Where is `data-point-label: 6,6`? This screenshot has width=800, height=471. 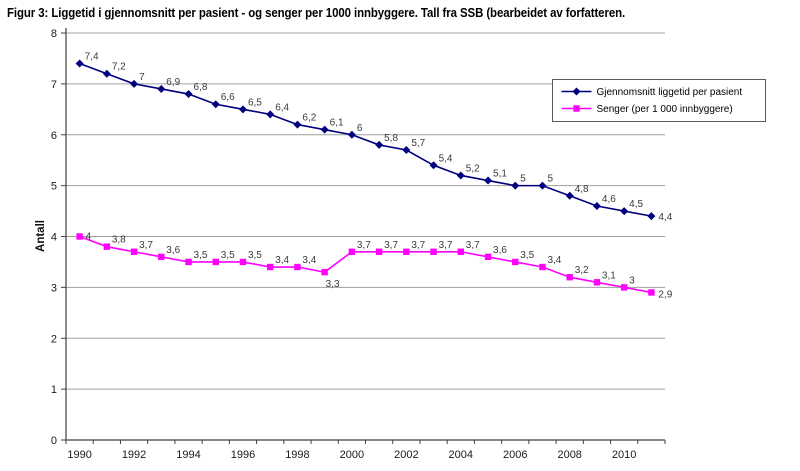
data-point-label: 6,6 is located at coordinates (228, 97).